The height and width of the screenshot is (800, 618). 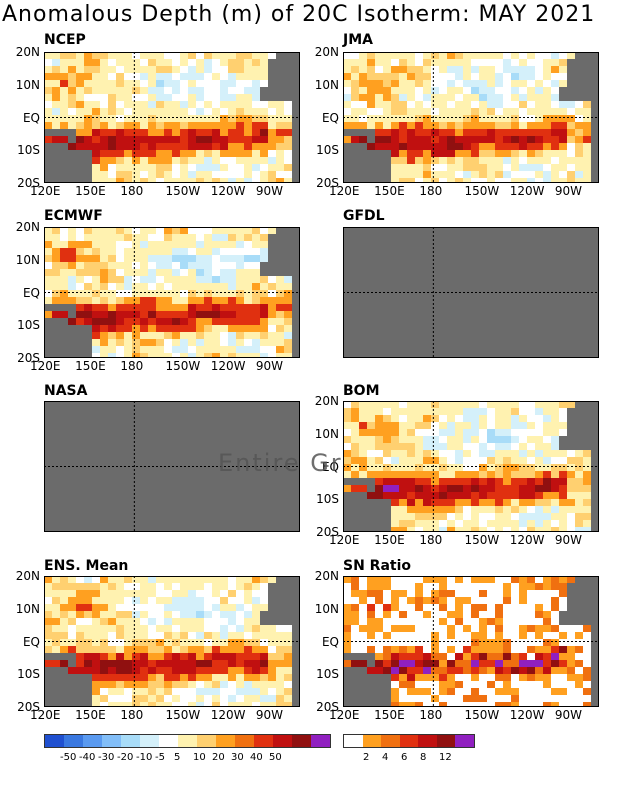 I want to click on colorbar-tick-label: 40, so click(x=256, y=757).